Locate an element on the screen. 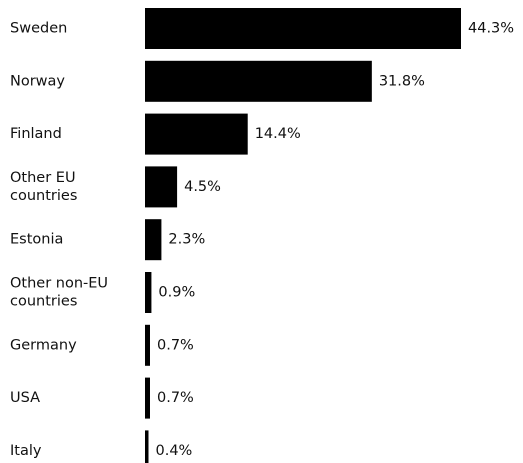 The height and width of the screenshot is (463, 523). value-label-4: 2.3% is located at coordinates (186, 240).